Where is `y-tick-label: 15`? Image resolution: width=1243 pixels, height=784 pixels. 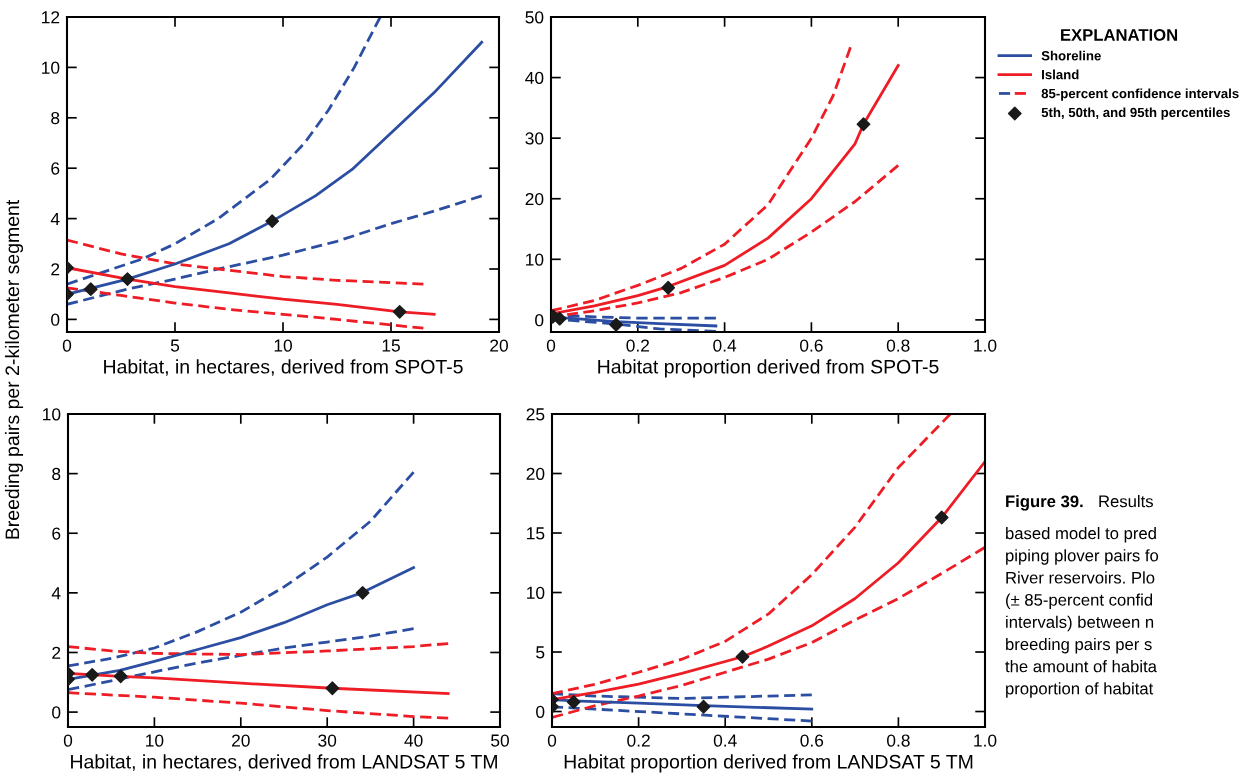
y-tick-label: 15 is located at coordinates (536, 533).